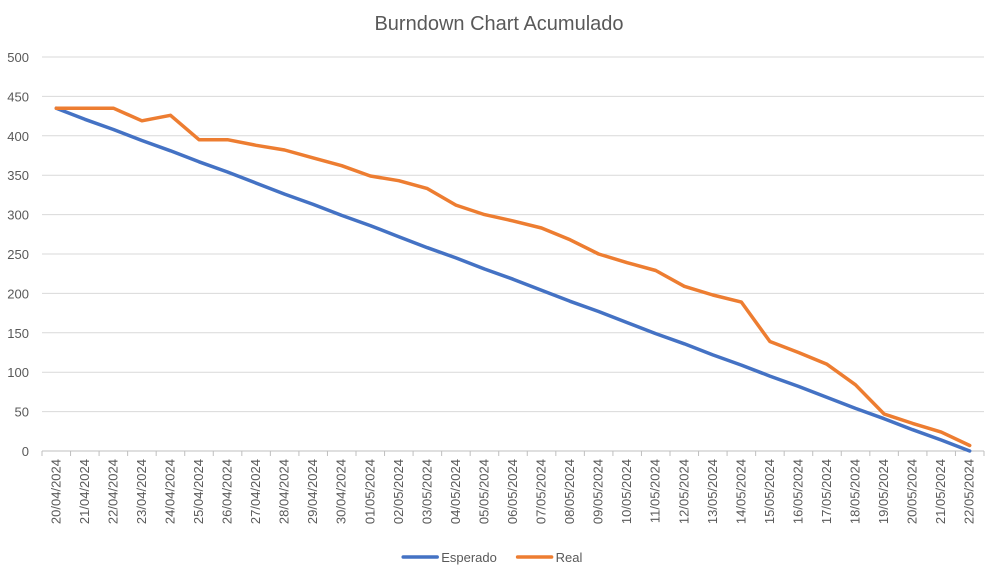  What do you see at coordinates (469, 557) in the screenshot?
I see `legend-label-esperado: Esperado` at bounding box center [469, 557].